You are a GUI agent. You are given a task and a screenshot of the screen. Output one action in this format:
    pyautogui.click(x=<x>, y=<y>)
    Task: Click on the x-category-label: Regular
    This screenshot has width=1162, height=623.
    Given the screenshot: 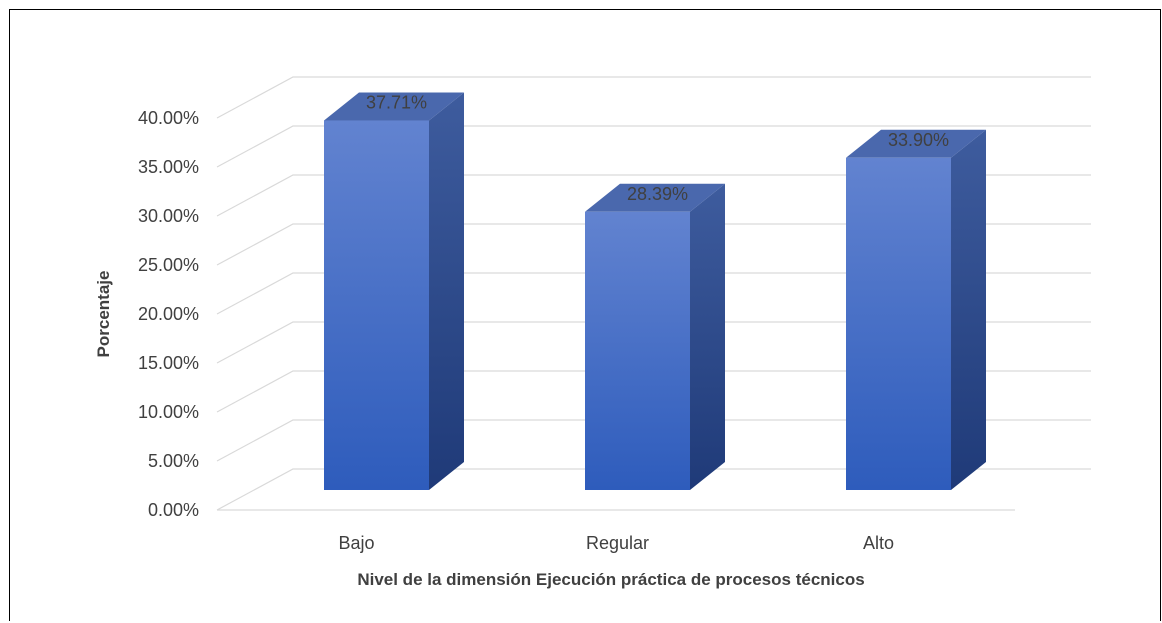 What is the action you would take?
    pyautogui.click(x=617, y=543)
    